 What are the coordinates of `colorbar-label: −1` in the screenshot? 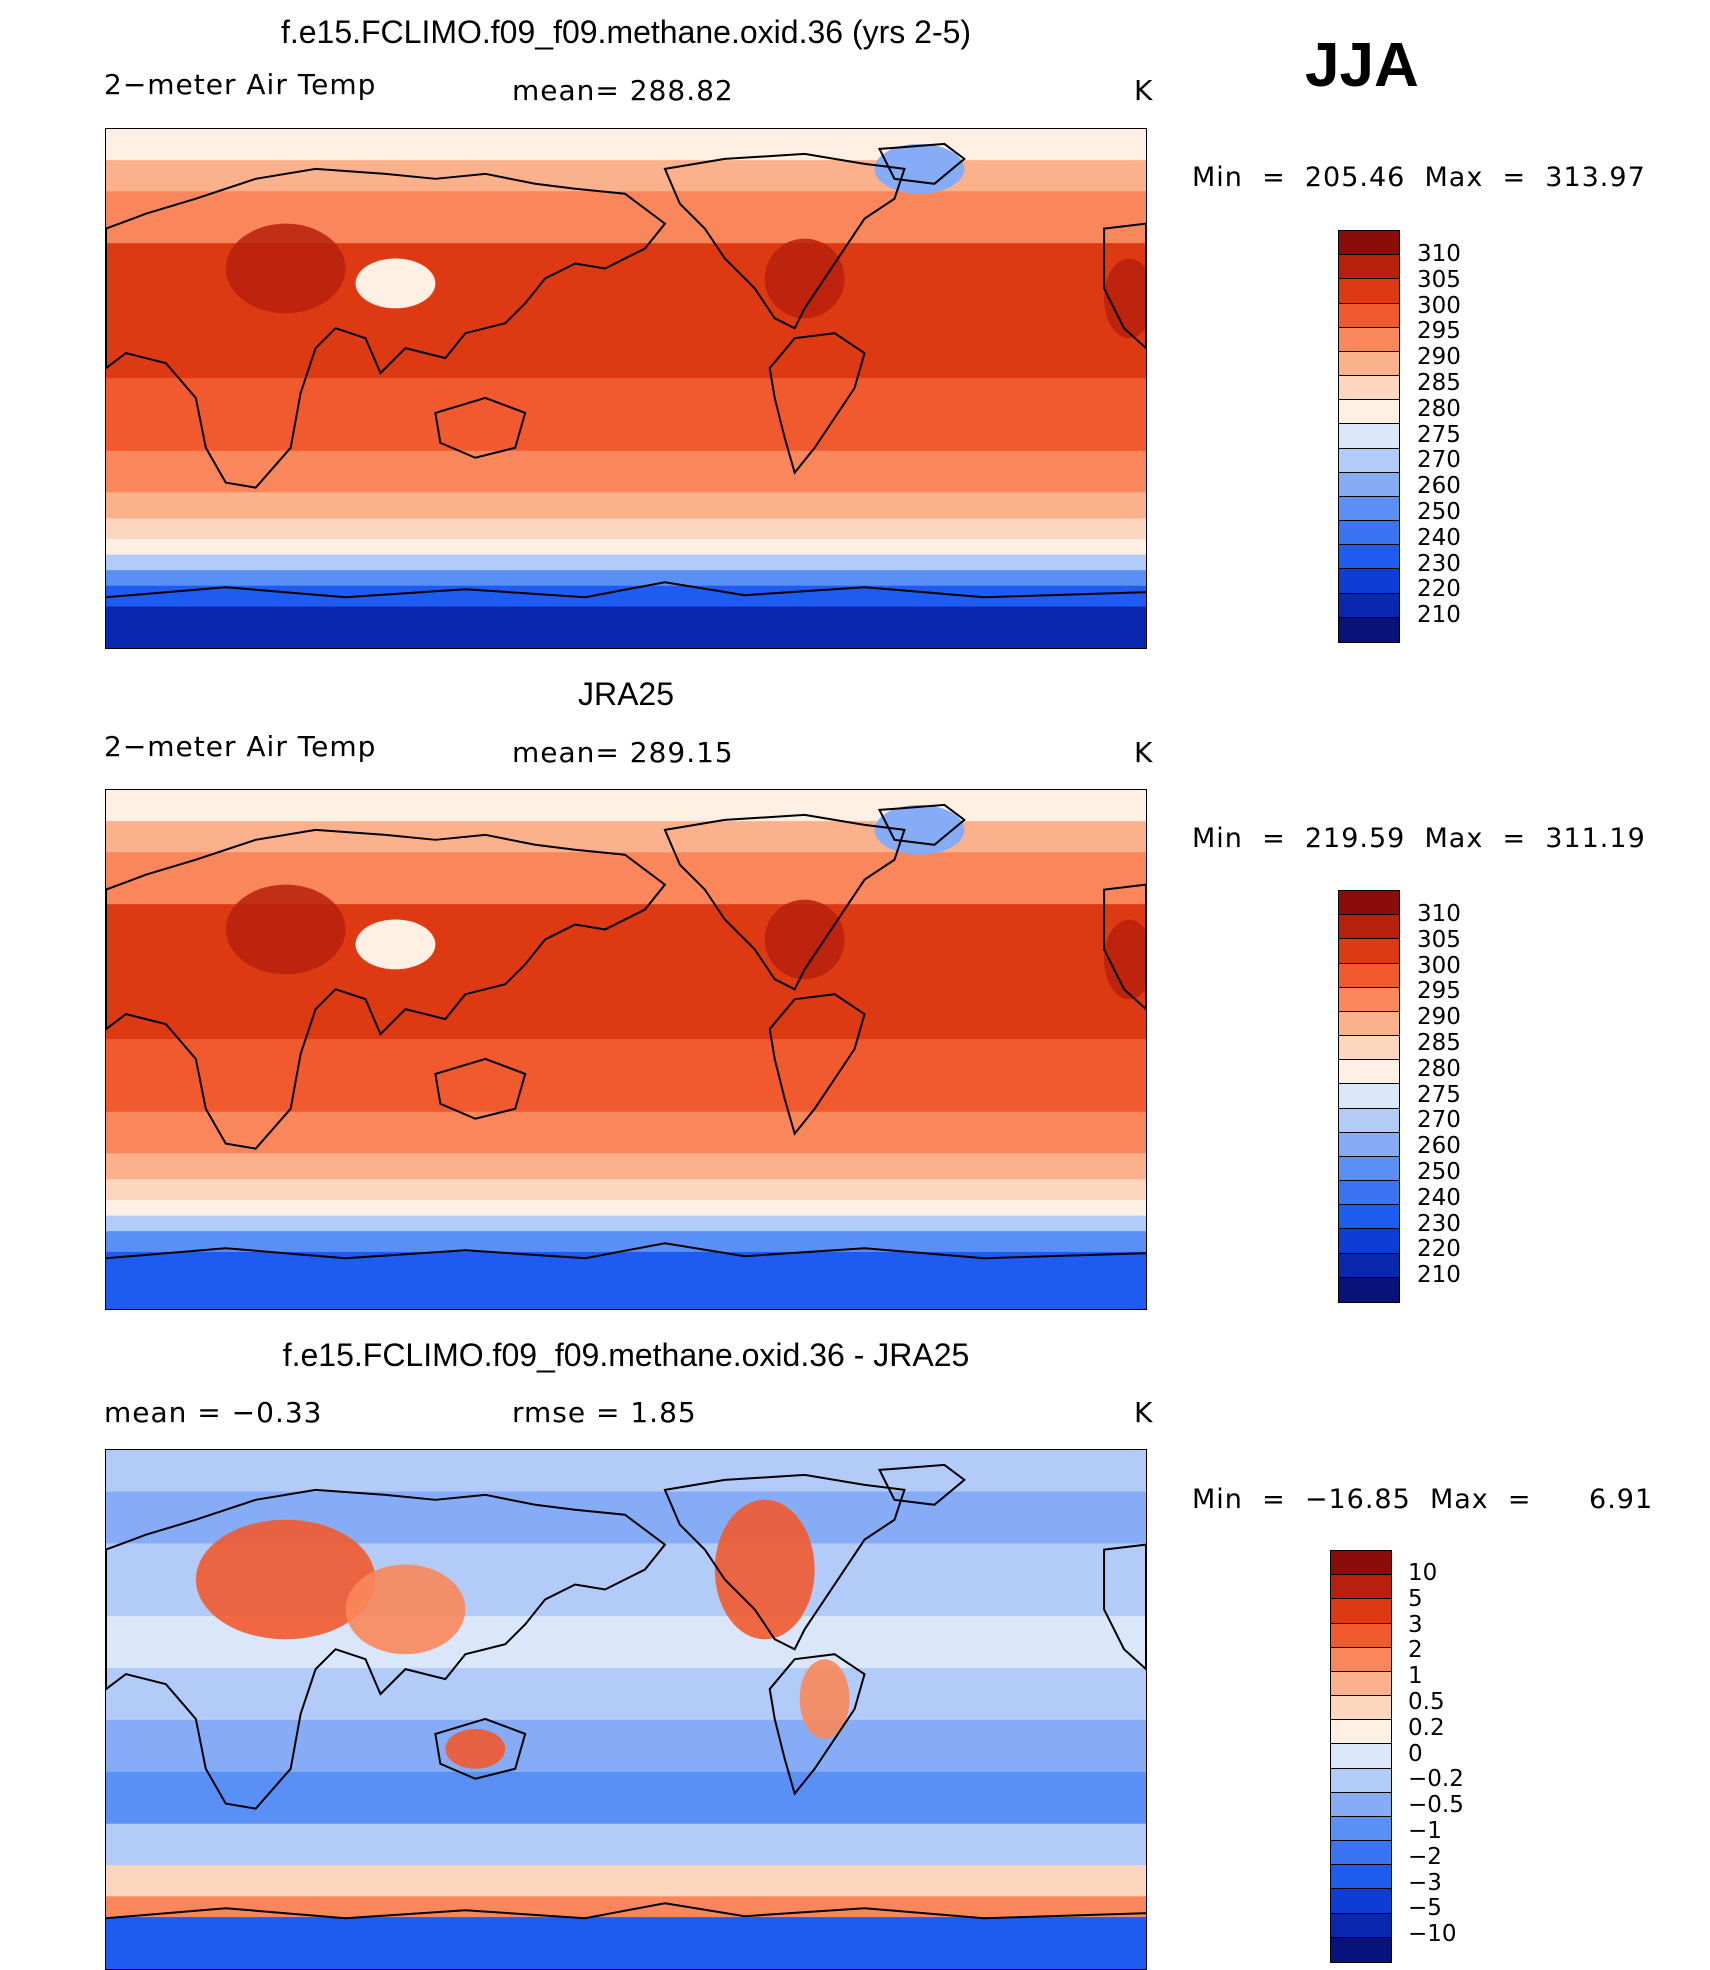 It's located at (1425, 1831).